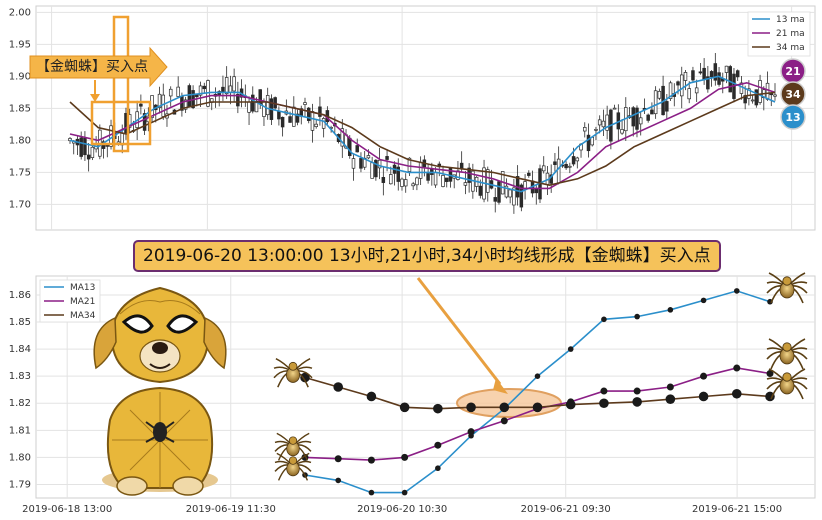  Describe the element at coordinates (20, 12) in the screenshot. I see `top-y-tick-label: 2.00` at that location.